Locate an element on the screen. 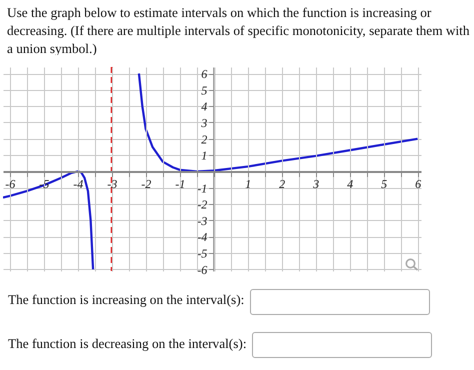  y-tick-label: -3 is located at coordinates (202, 221).